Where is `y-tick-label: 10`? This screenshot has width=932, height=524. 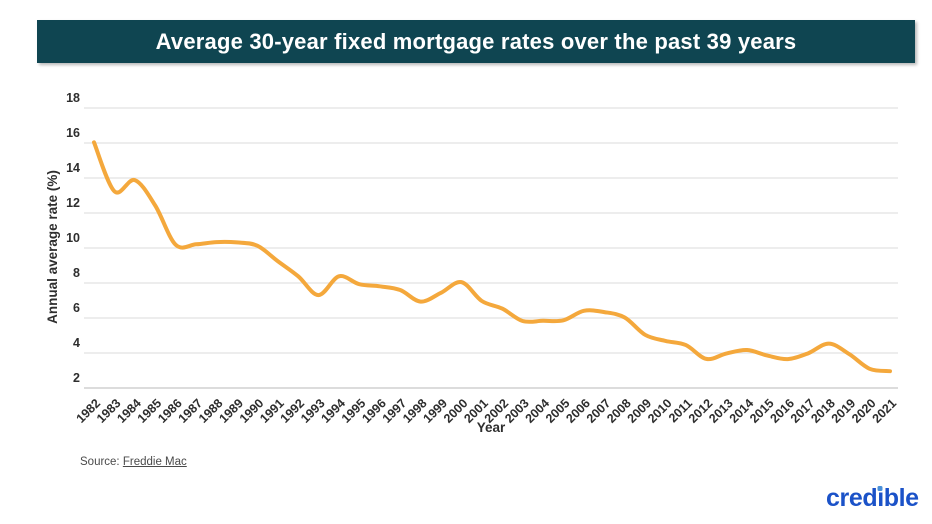 y-tick-label: 10 is located at coordinates (73, 238).